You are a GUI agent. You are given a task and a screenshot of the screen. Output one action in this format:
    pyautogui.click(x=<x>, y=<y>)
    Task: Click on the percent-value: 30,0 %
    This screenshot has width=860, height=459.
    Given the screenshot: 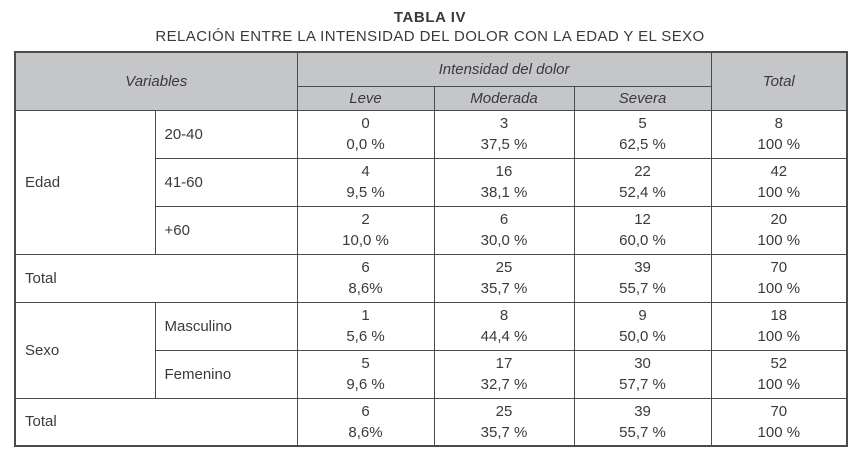 What is the action you would take?
    pyautogui.click(x=504, y=240)
    